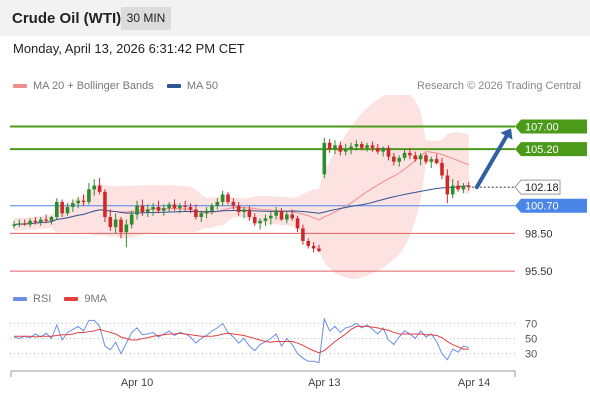 This screenshot has width=590, height=400. I want to click on rsi-line, so click(241, 340).